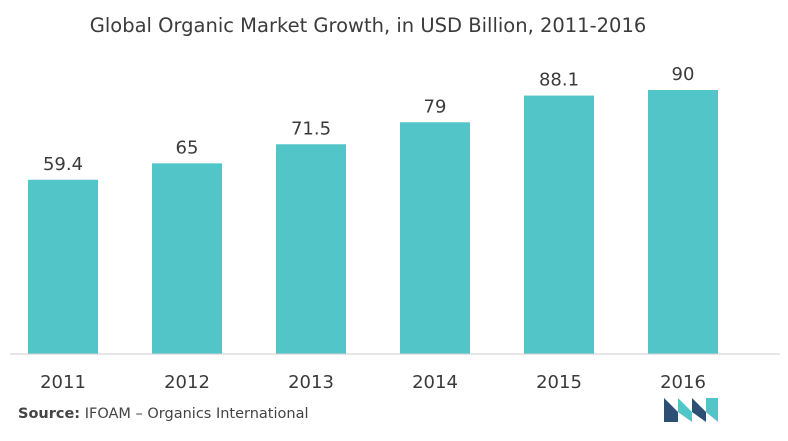  I want to click on x-tick-2011: 2011, so click(63, 382).